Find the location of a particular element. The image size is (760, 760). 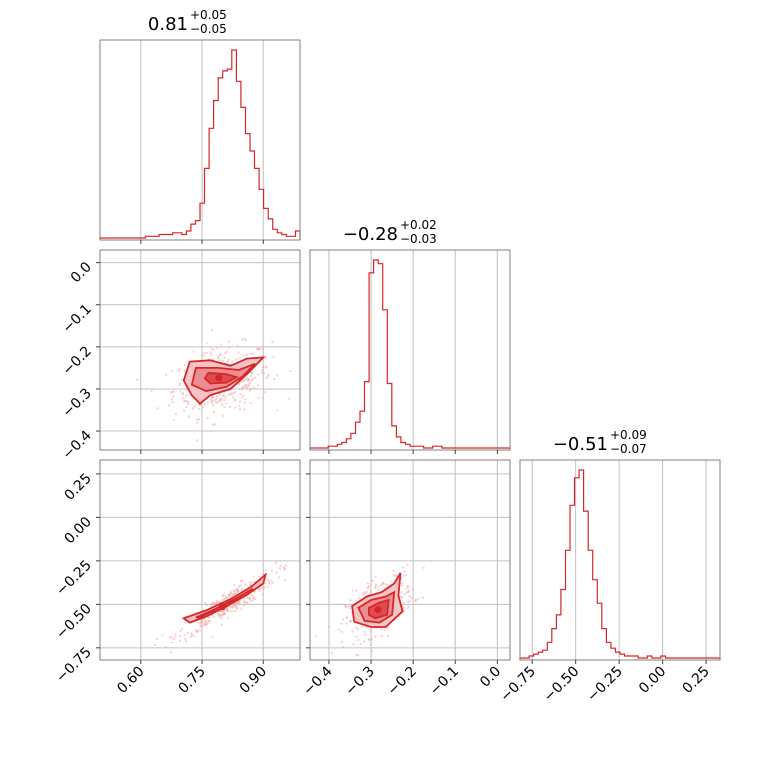

ytick-label-1-1: −0.3 is located at coordinates (76, 402).